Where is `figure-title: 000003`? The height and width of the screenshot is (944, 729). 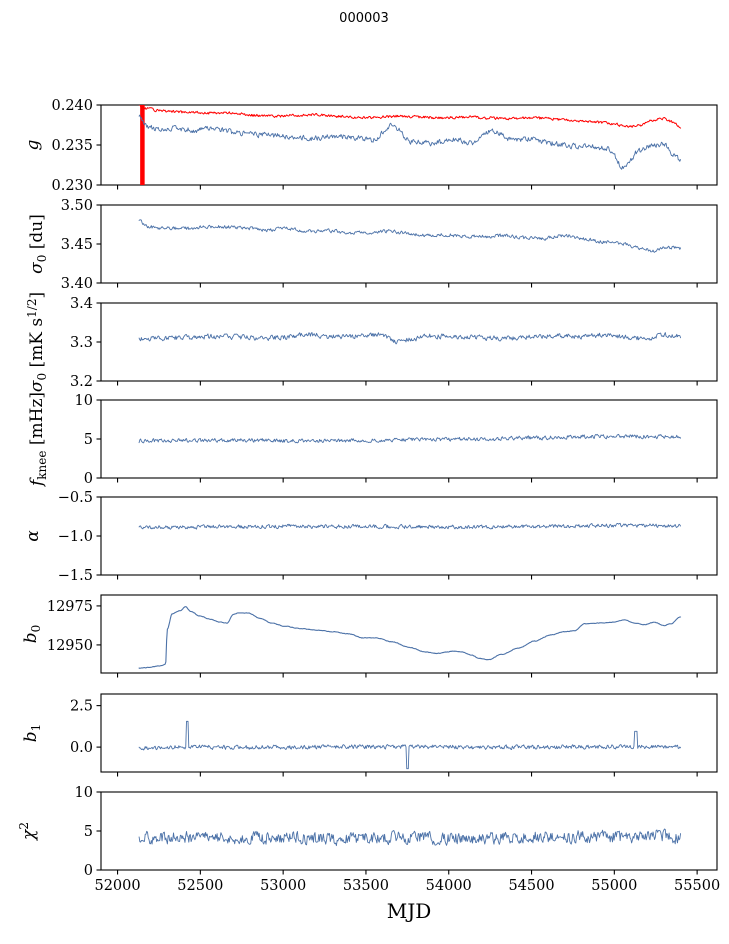
figure-title: 000003 is located at coordinates (364, 18).